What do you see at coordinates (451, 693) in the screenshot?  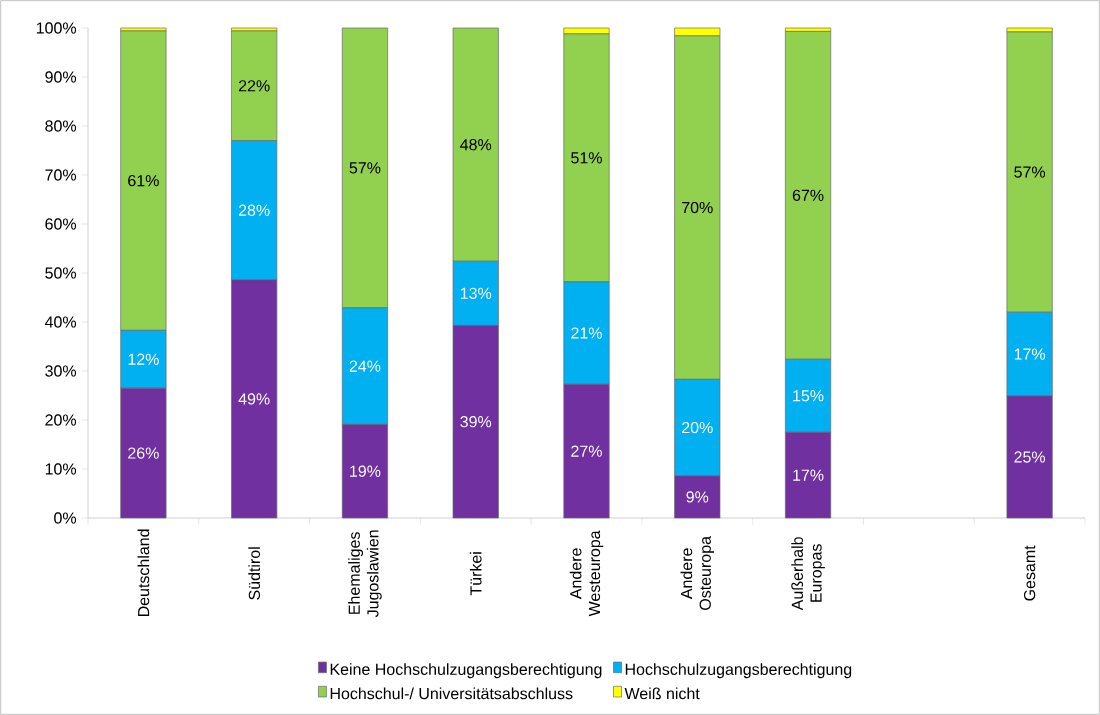 I see `legend-label: Hochschul-/ Universitätsabschluss` at bounding box center [451, 693].